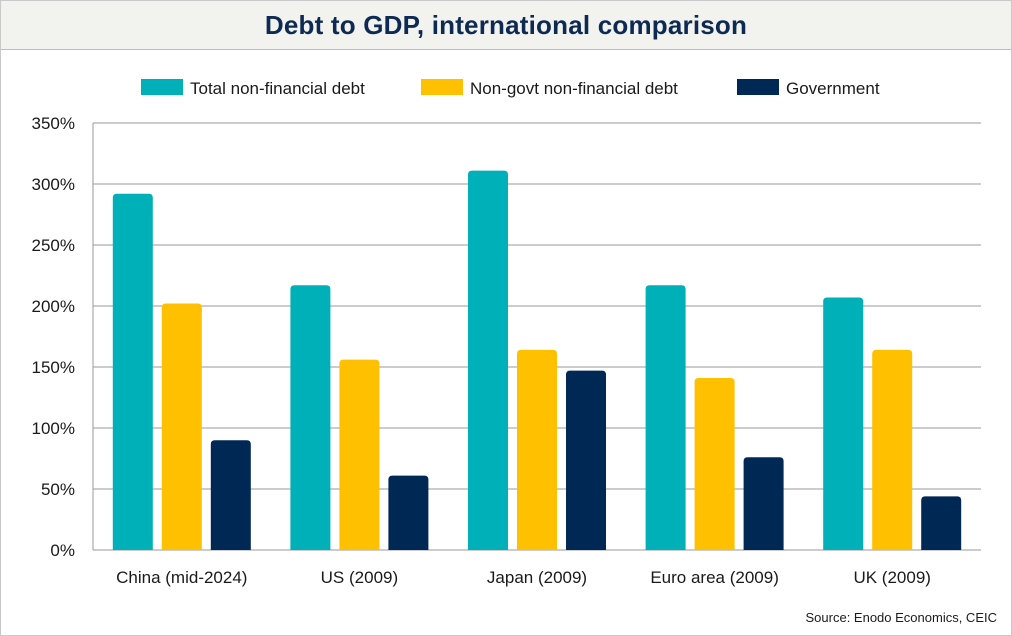 The width and height of the screenshot is (1012, 636). I want to click on x-category-label: UK (2009), so click(891, 577).